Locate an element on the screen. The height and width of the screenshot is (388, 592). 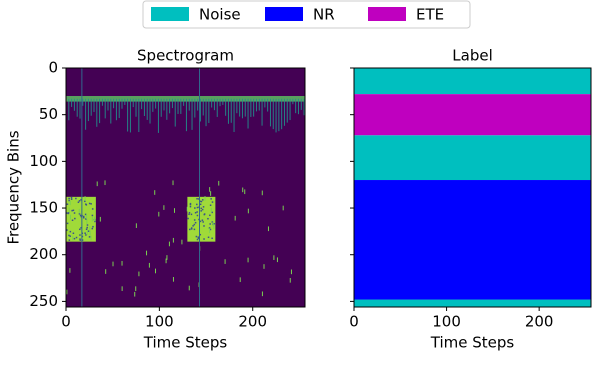
spectrogram-band is located at coordinates (185, 99).